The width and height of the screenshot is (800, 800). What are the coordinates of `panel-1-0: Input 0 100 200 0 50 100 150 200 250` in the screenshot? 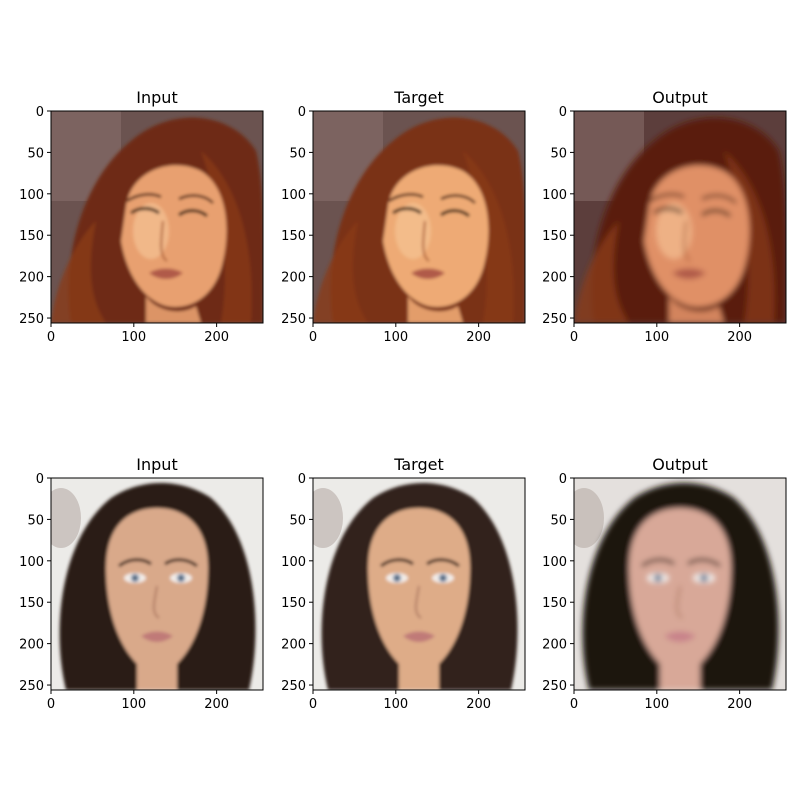 It's located at (141, 583).